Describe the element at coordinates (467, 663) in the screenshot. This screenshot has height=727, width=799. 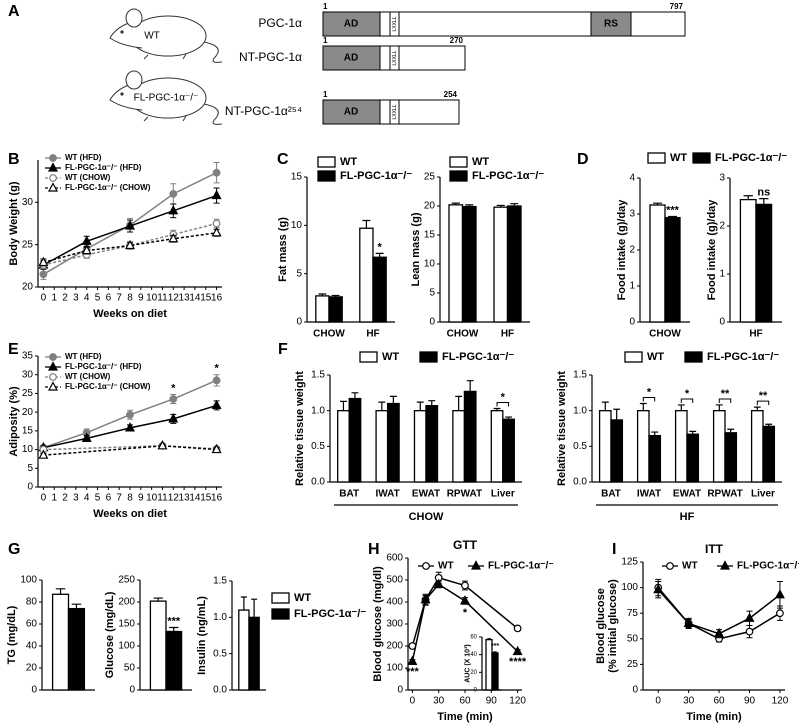
I see `y-axis-label: AUC (X 10³)` at that location.